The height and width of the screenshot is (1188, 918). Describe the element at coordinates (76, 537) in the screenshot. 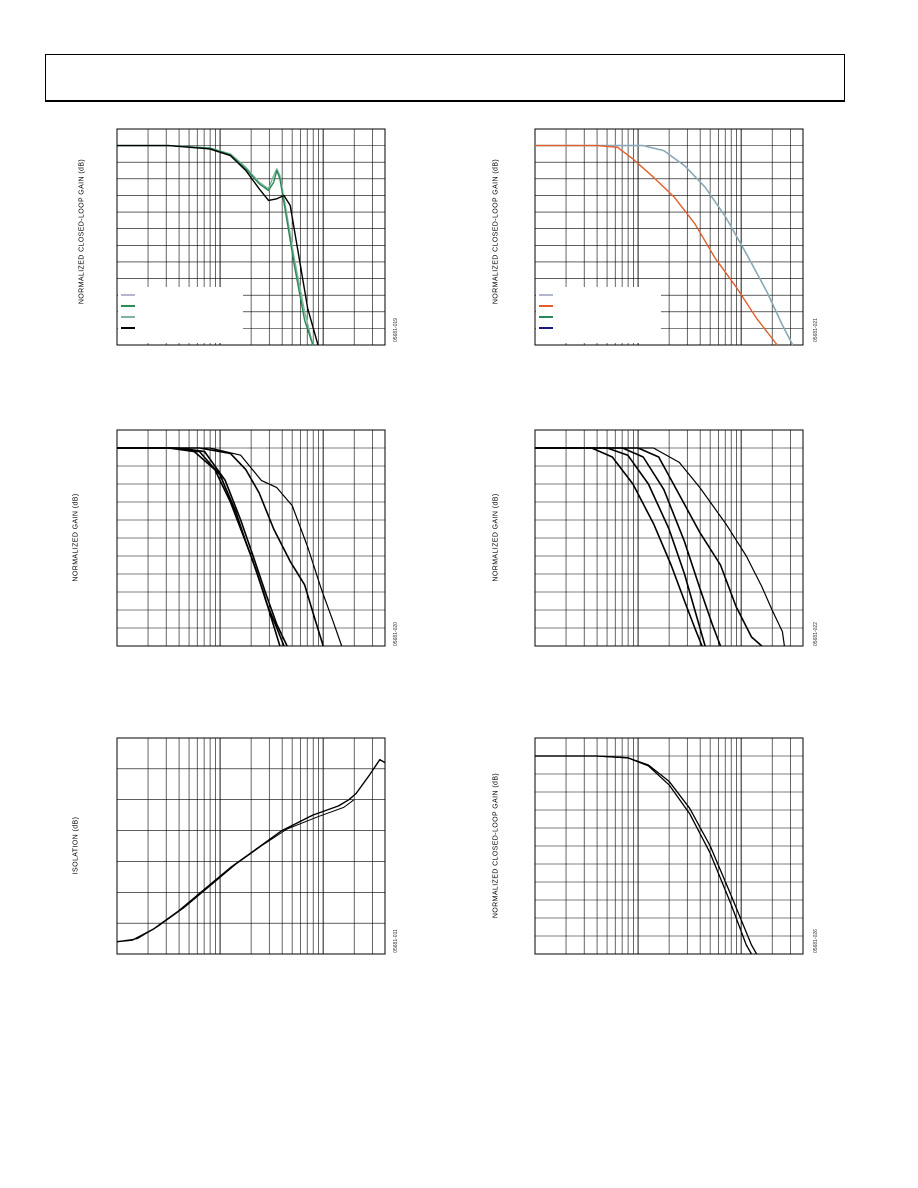

I see `chart-3-y-axis-label: NORMALIZED GAIN (dB)` at that location.